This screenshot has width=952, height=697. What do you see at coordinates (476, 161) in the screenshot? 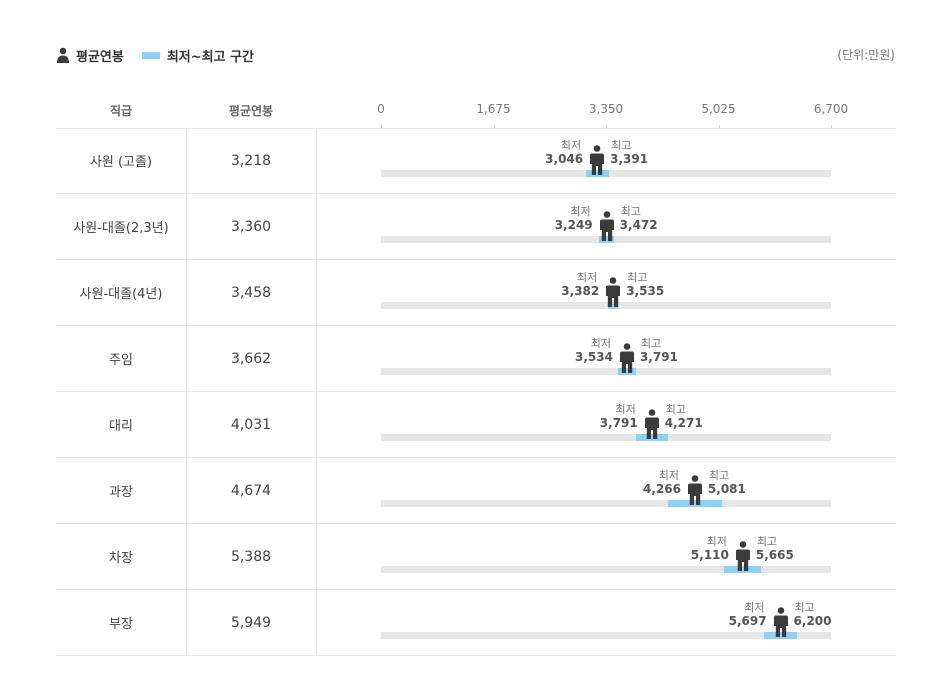
I see `table-row: 사원 (고졸) 3,218 최저 3,046 최고 3,391` at bounding box center [476, 161].